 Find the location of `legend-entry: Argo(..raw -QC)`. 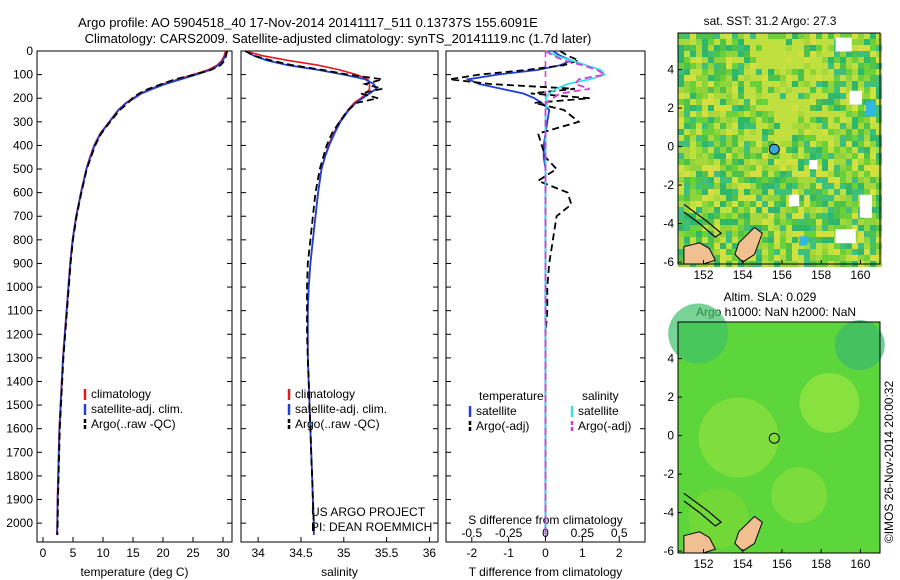

legend-entry: Argo(..raw -QC) is located at coordinates (133, 424).